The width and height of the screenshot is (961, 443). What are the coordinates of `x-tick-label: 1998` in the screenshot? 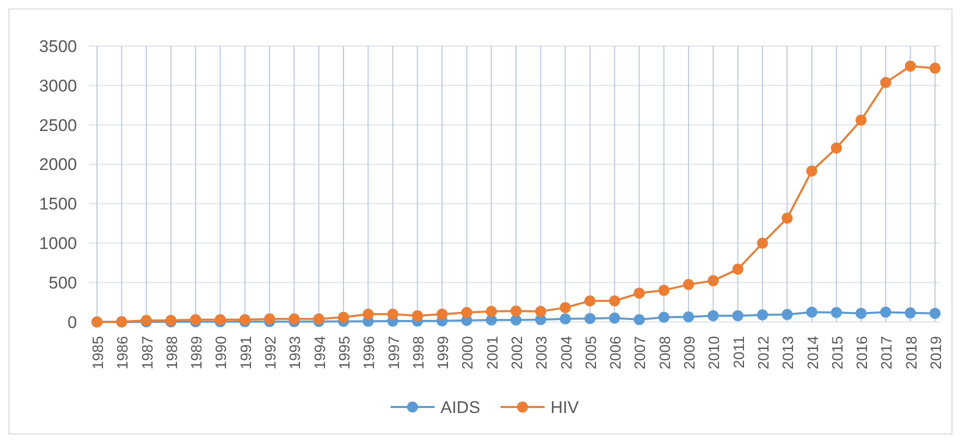 It's located at (419, 353).